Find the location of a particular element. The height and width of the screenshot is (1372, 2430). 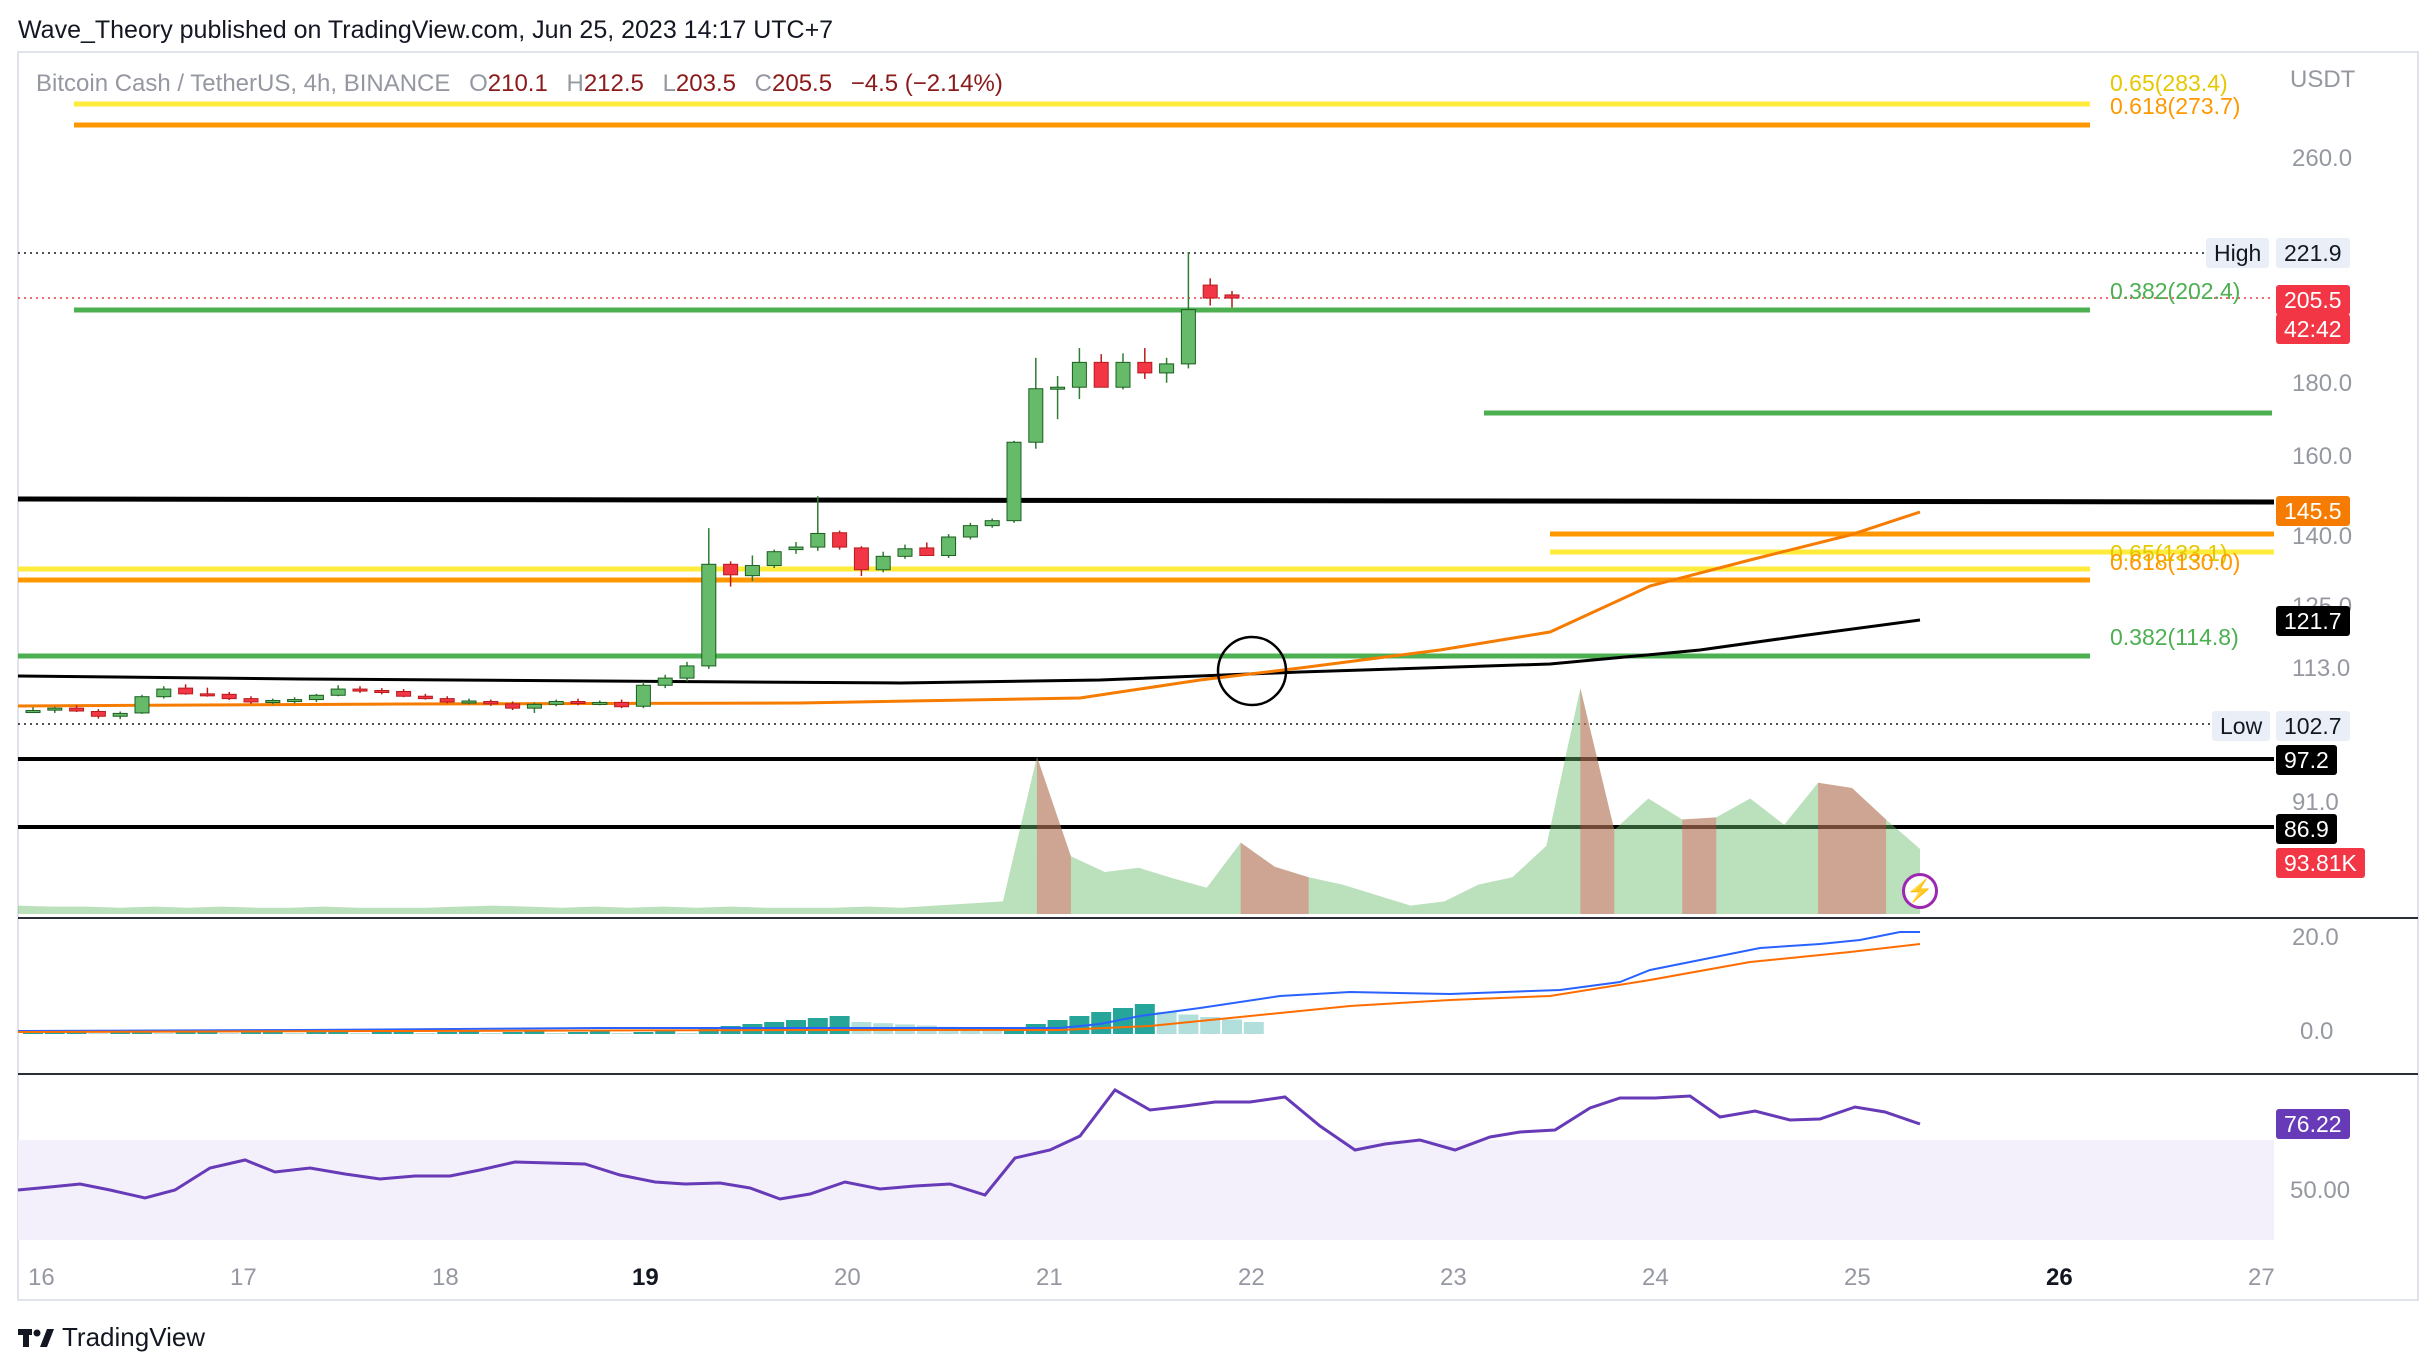

low-label-tag: Low is located at coordinates (2241, 726).